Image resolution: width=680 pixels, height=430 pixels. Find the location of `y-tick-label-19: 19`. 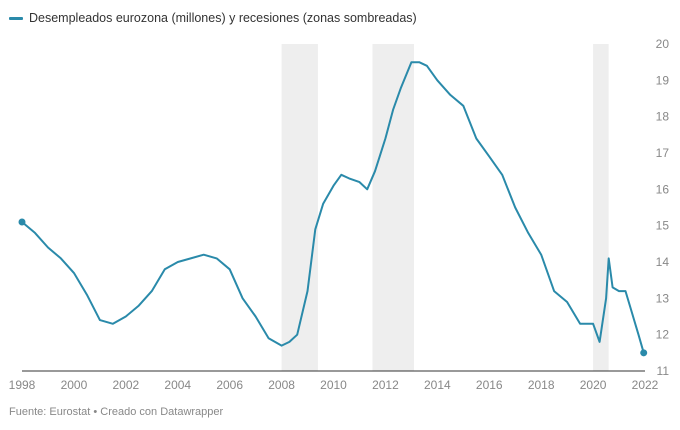

y-tick-label-19: 19 is located at coordinates (663, 80).